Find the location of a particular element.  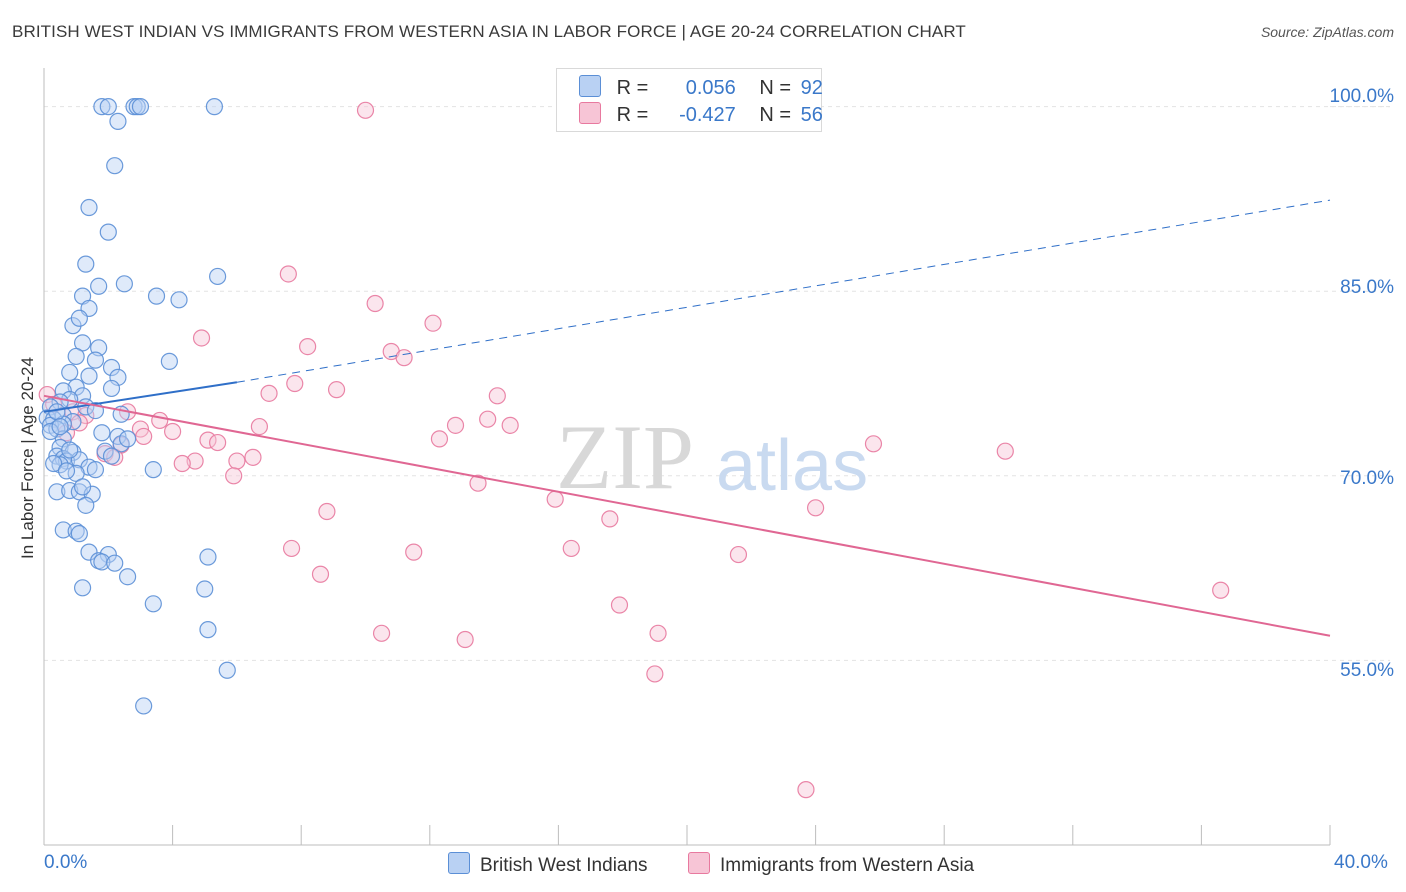

legend-item-british-west-indians: British West Indians is located at coordinates (548, 864).